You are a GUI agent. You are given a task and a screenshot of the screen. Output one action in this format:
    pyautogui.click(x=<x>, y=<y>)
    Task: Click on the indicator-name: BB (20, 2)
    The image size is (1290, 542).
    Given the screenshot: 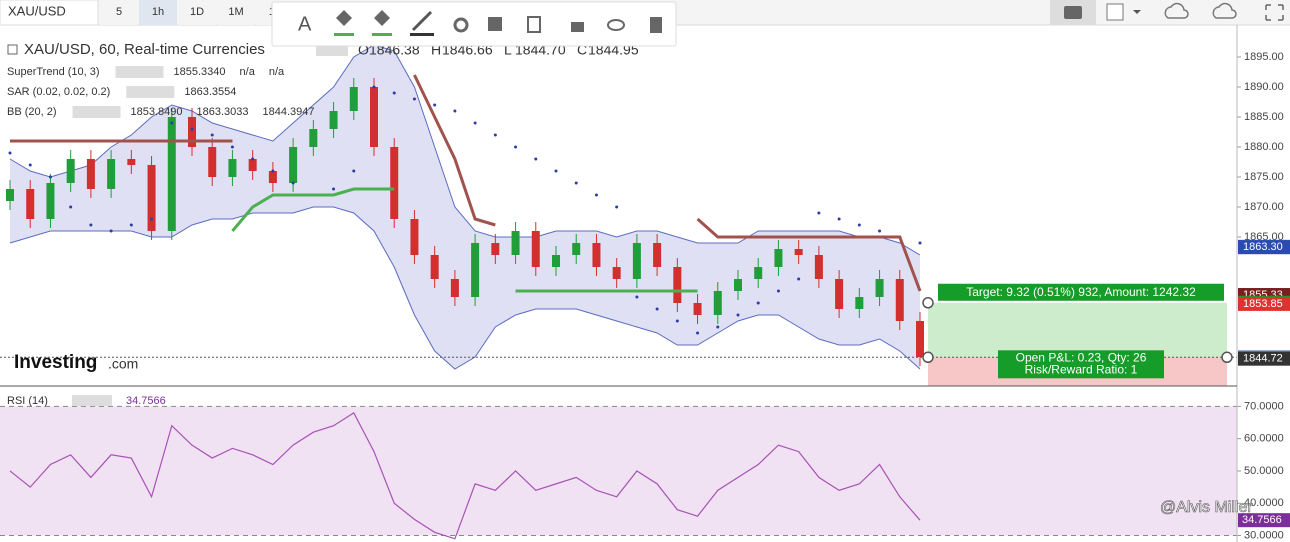 What is the action you would take?
    pyautogui.click(x=32, y=112)
    